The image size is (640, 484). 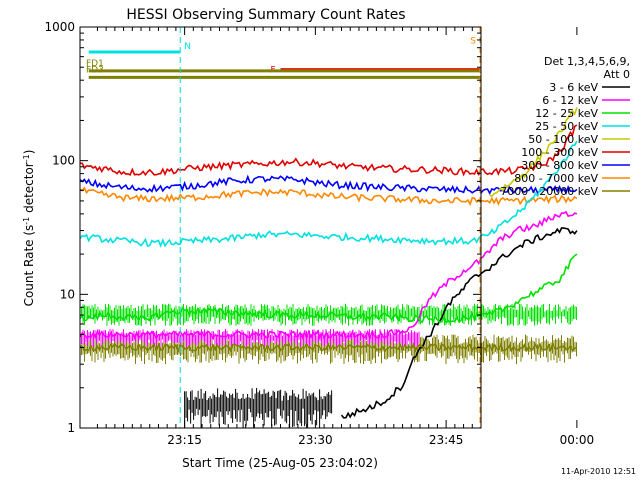 What do you see at coordinates (563, 139) in the screenshot?
I see `legend-label-50-100-kev: 50 - 100 keV` at bounding box center [563, 139].